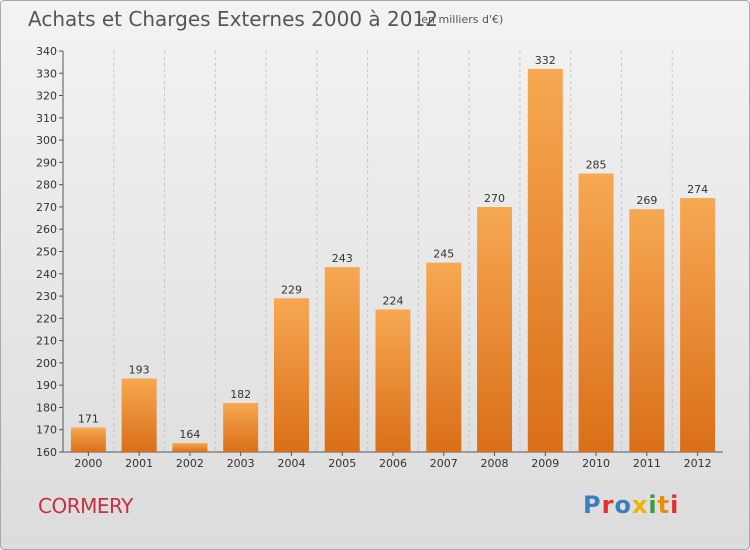 Image resolution: width=750 pixels, height=550 pixels. What do you see at coordinates (46, 296) in the screenshot?
I see `y-tick-label: 230` at bounding box center [46, 296].